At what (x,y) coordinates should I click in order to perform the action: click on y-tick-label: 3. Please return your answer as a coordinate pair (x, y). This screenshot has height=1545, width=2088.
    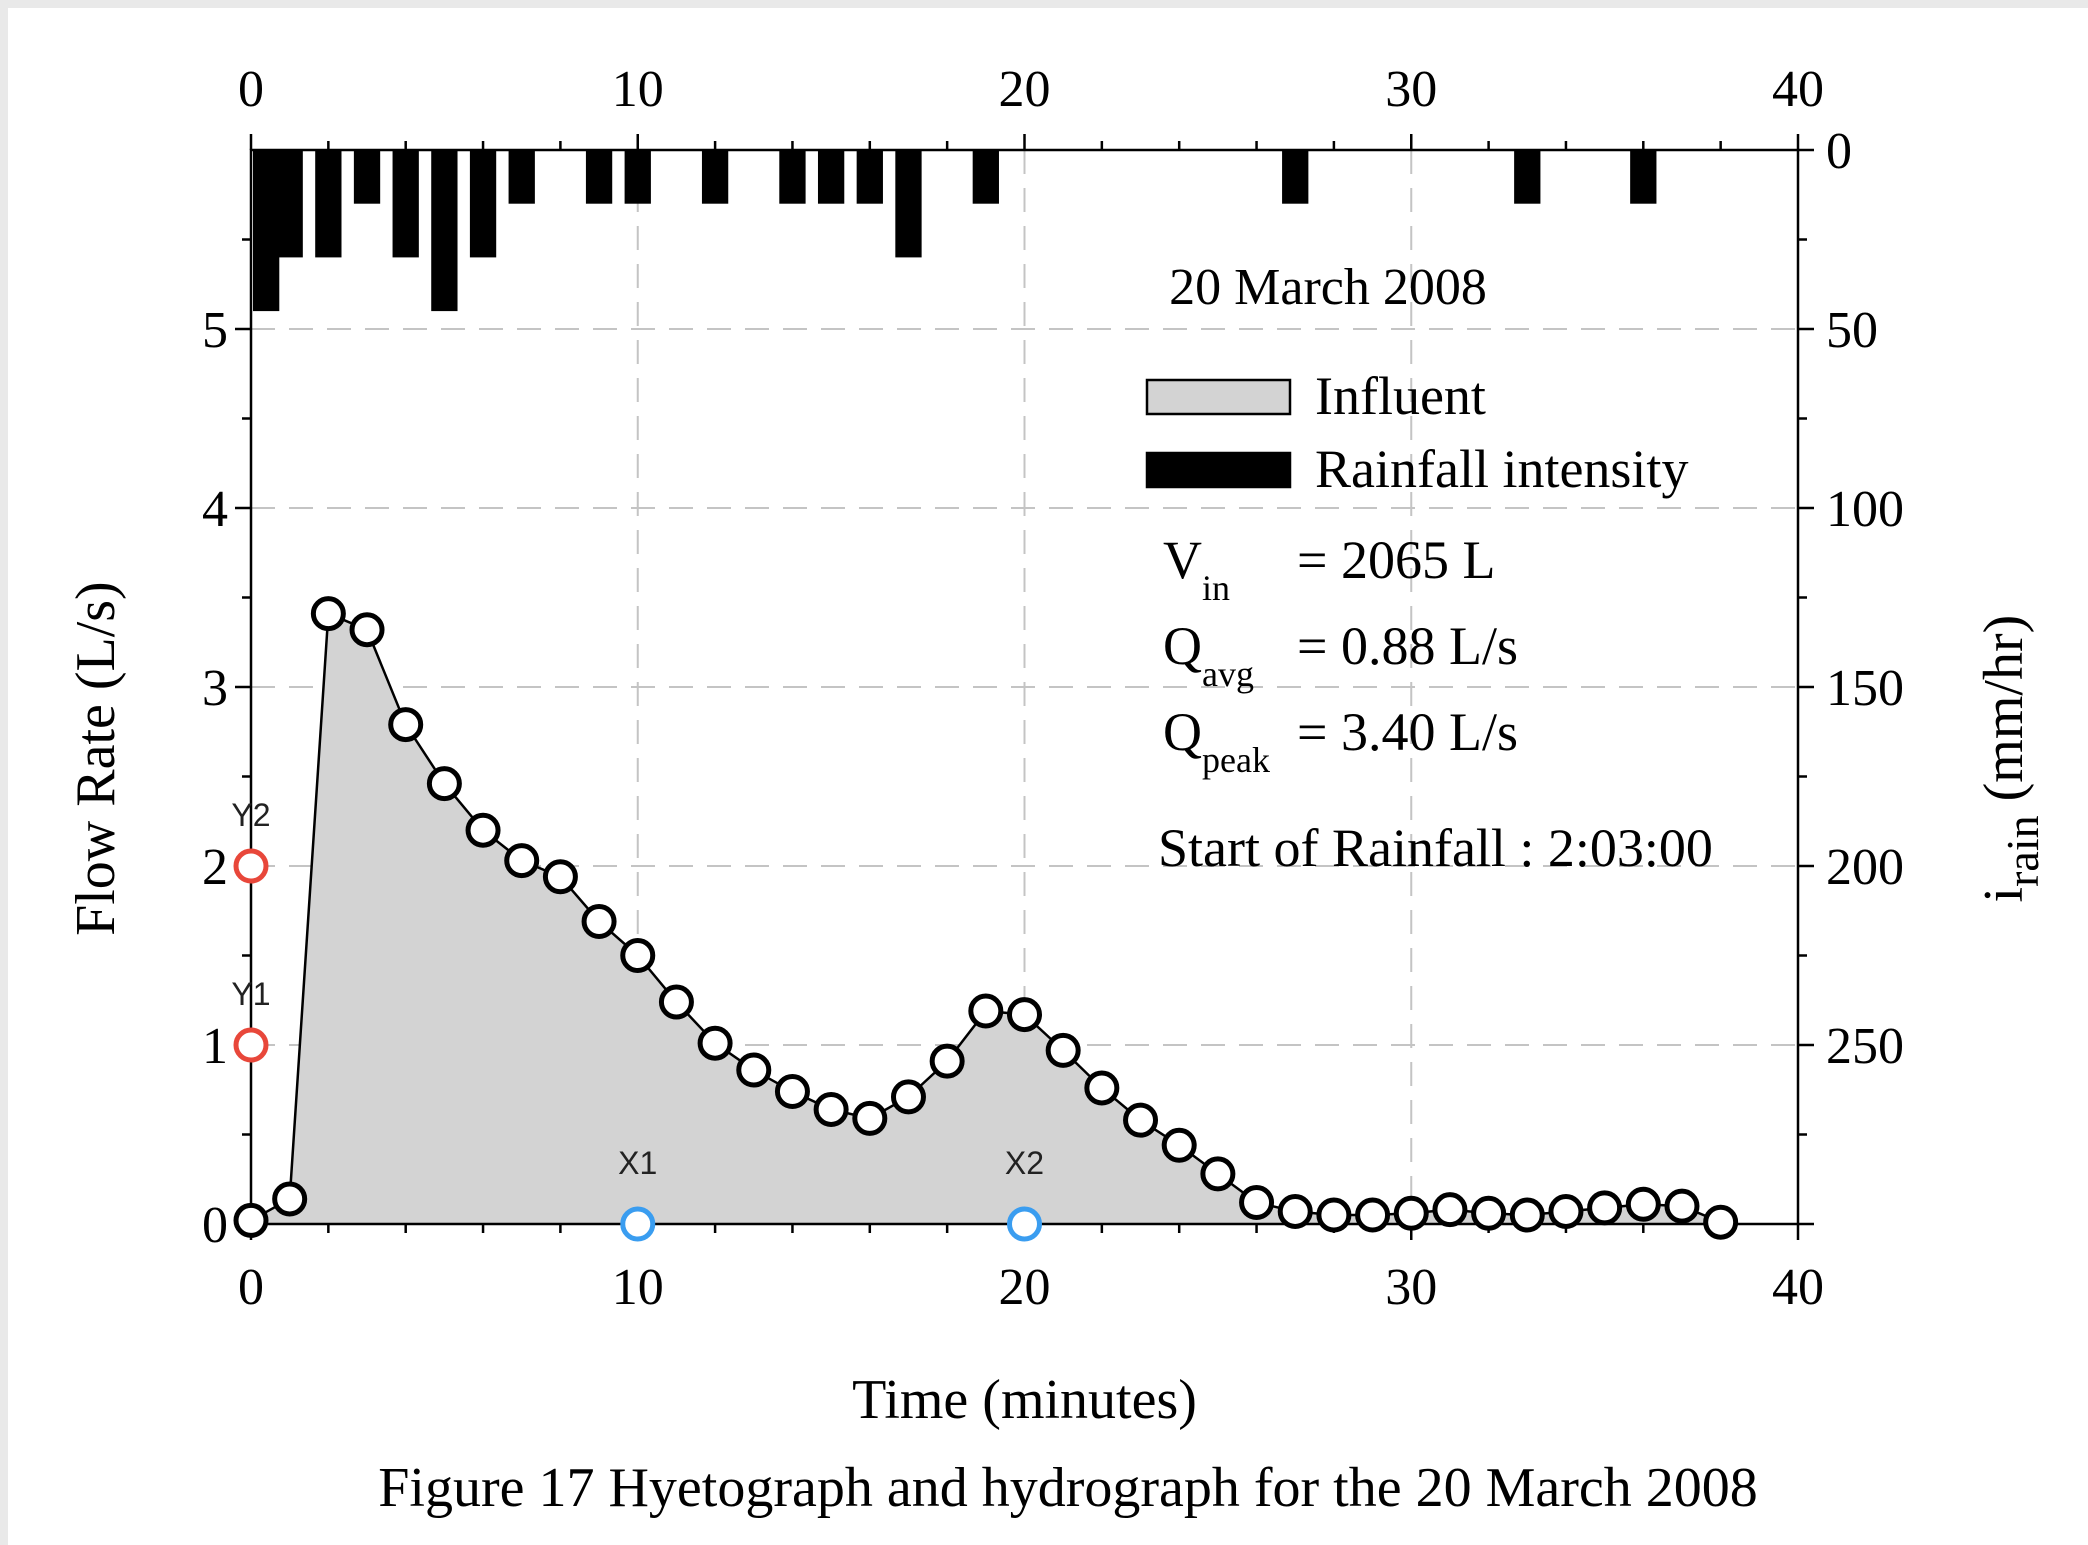
    Looking at the image, I should click on (215, 688).